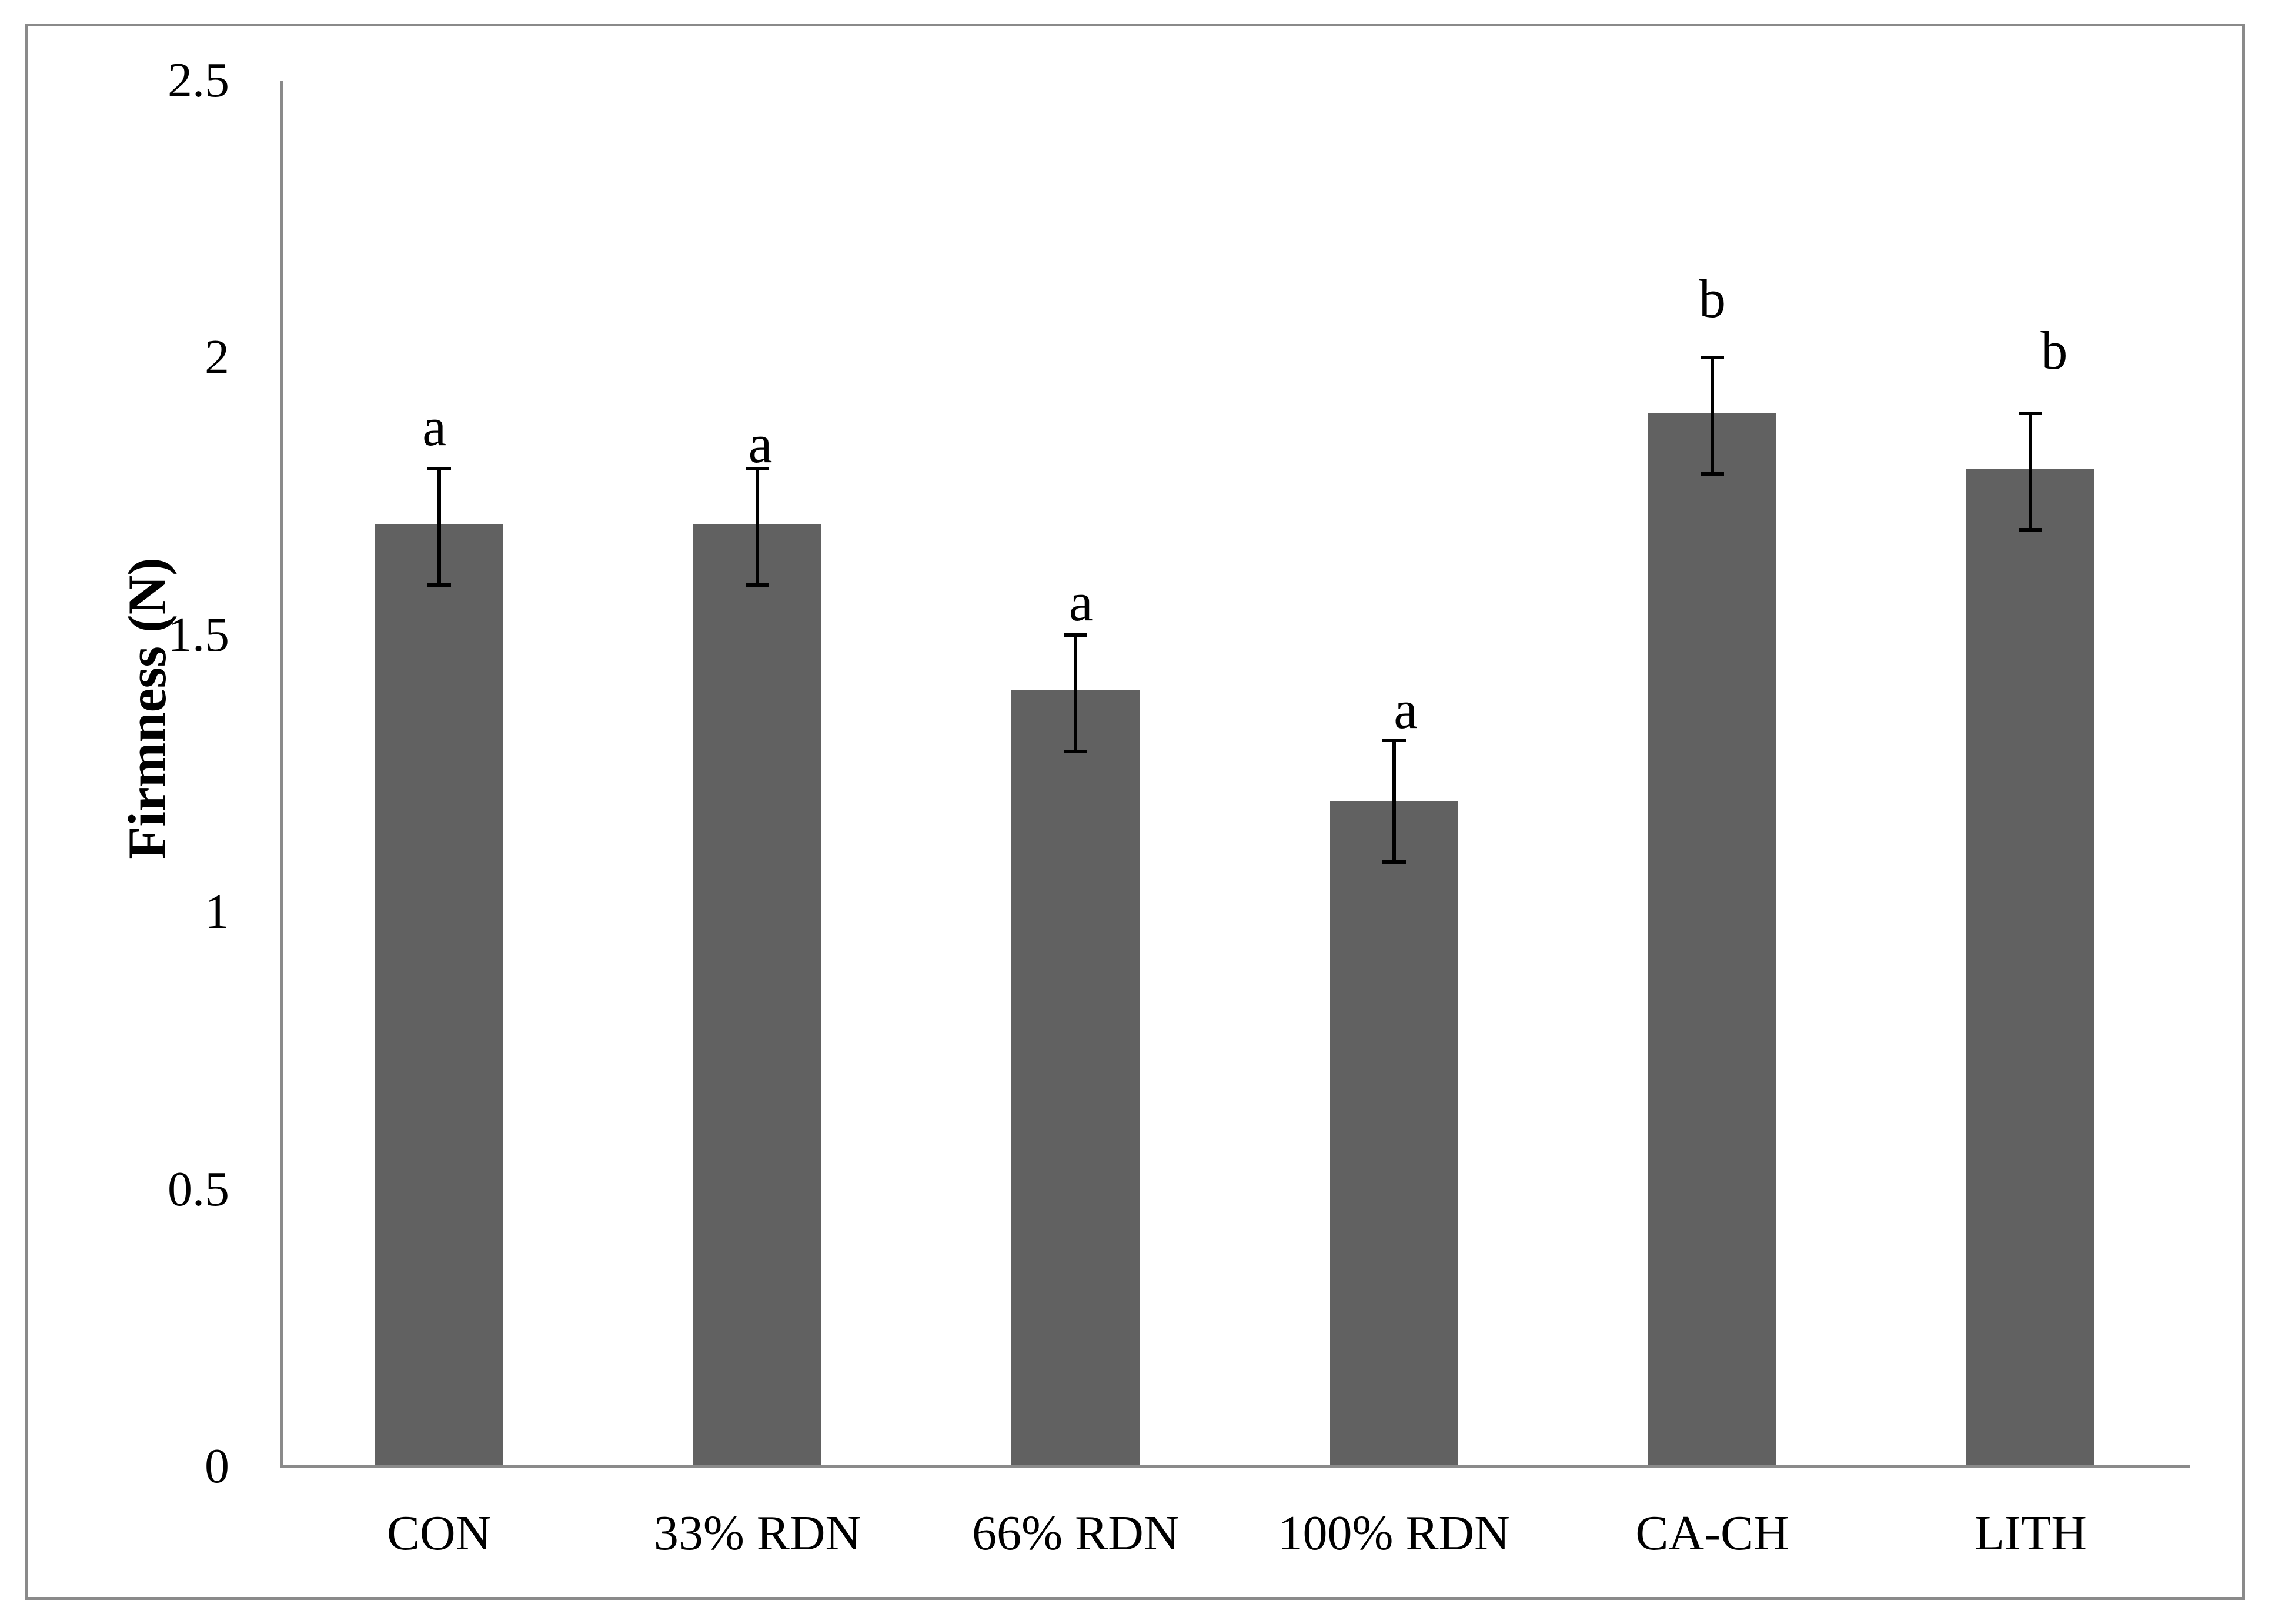  Describe the element at coordinates (198, 635) in the screenshot. I see `y-tick-label: 1.5` at that location.